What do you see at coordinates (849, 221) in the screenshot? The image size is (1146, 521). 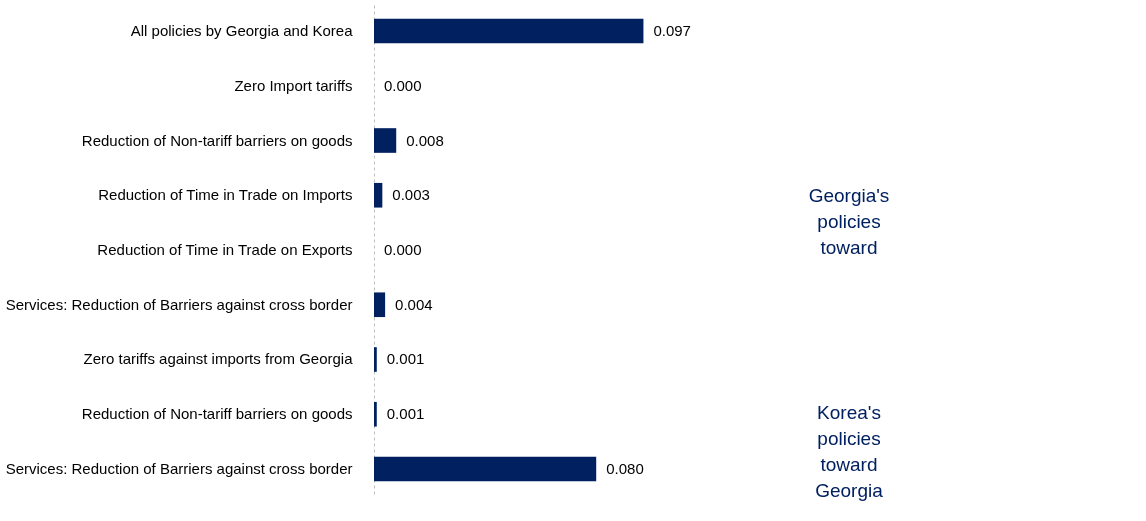 I see `text: Georgia's policies toward` at bounding box center [849, 221].